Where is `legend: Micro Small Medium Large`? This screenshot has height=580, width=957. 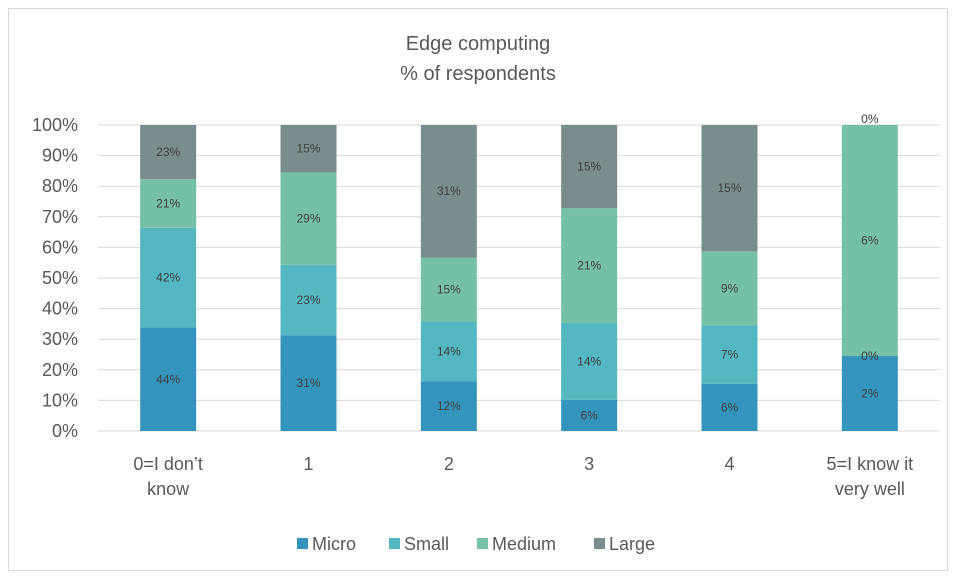
legend: Micro Small Medium Large is located at coordinates (476, 544).